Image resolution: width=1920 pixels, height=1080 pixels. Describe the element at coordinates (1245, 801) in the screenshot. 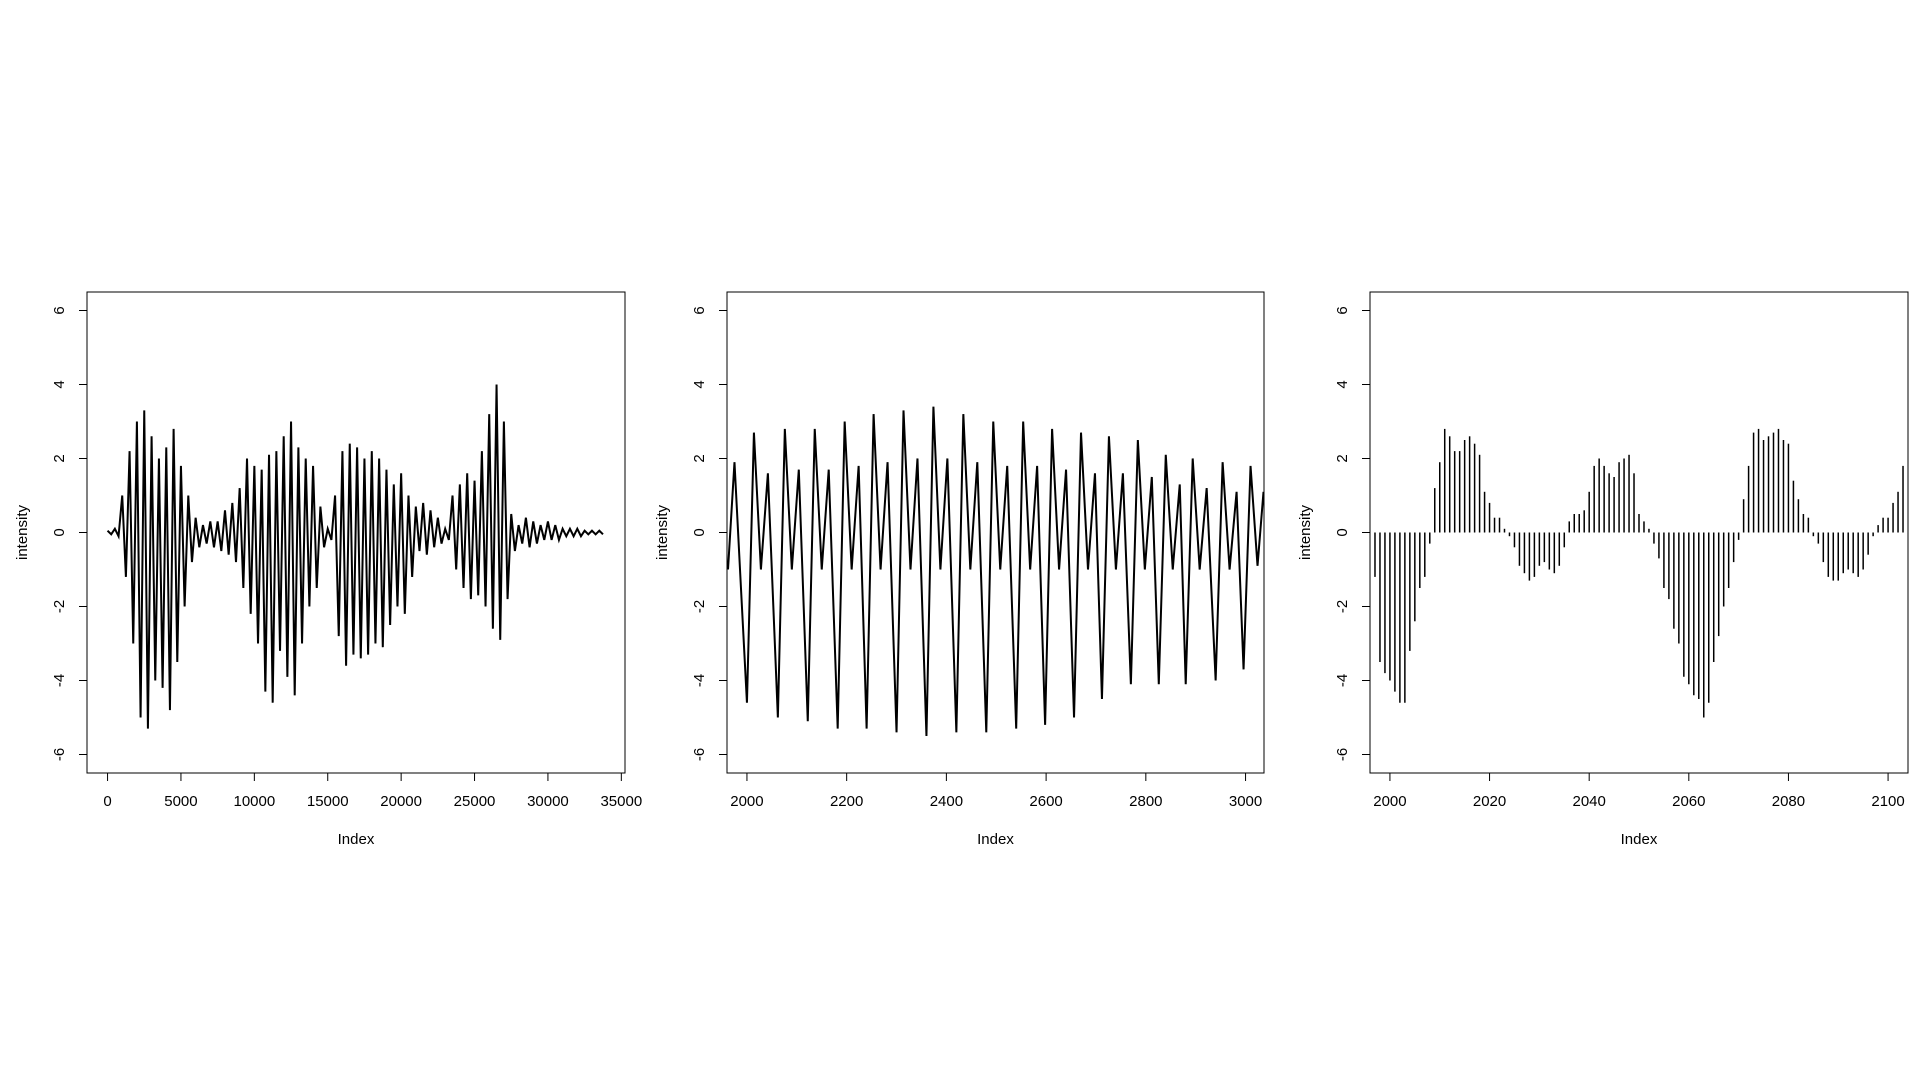

I see `x-tick-label: 3000` at that location.